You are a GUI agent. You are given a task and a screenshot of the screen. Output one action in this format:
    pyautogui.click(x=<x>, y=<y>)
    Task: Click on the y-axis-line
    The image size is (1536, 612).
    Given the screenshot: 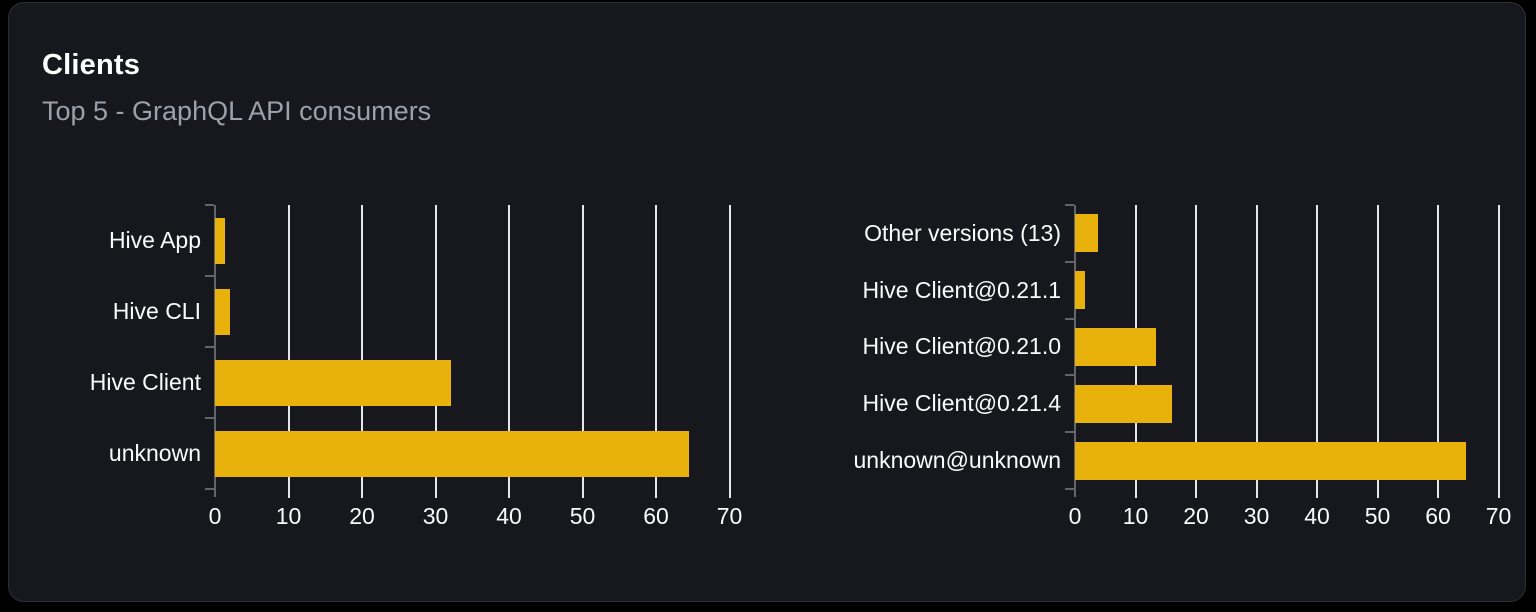 What is the action you would take?
    pyautogui.click(x=215, y=351)
    